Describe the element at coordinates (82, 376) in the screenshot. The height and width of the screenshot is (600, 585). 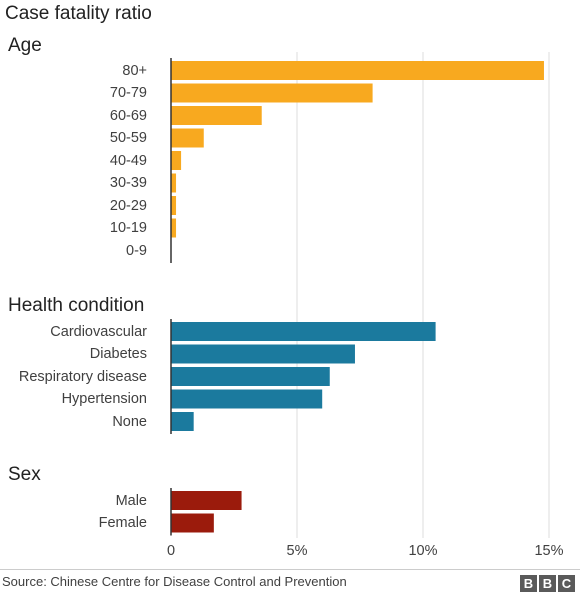
I see `category-label: Respiratory disease` at that location.